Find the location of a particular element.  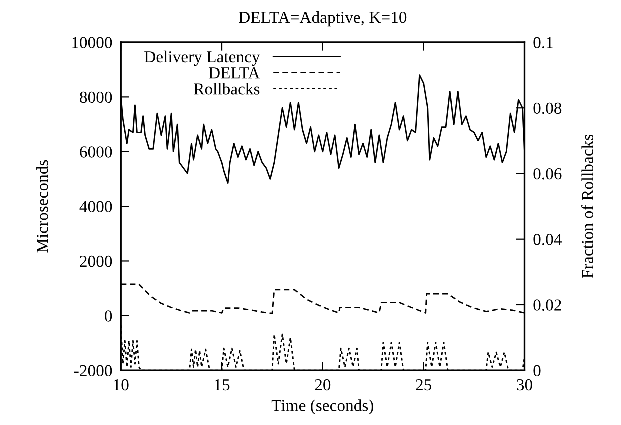

y-tick-label: 6000 is located at coordinates (96, 152).